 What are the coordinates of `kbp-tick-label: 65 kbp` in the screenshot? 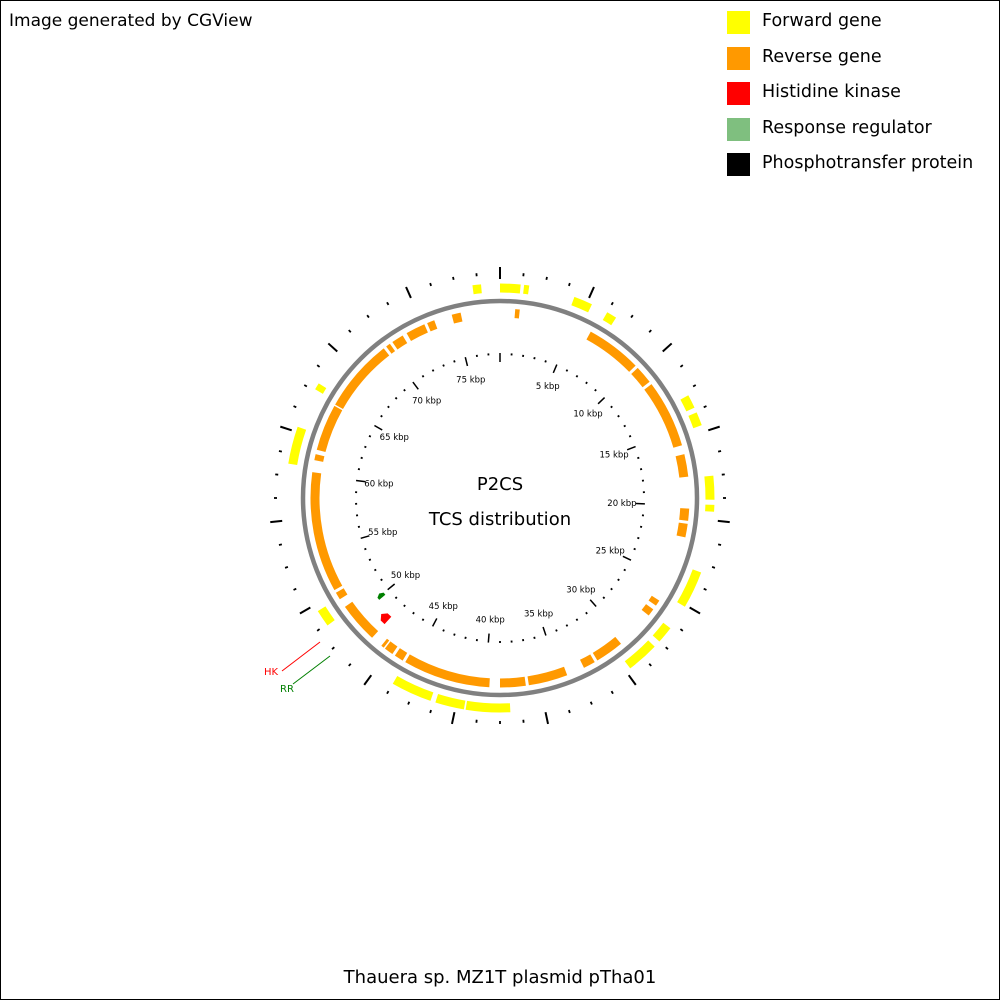 It's located at (394, 438).